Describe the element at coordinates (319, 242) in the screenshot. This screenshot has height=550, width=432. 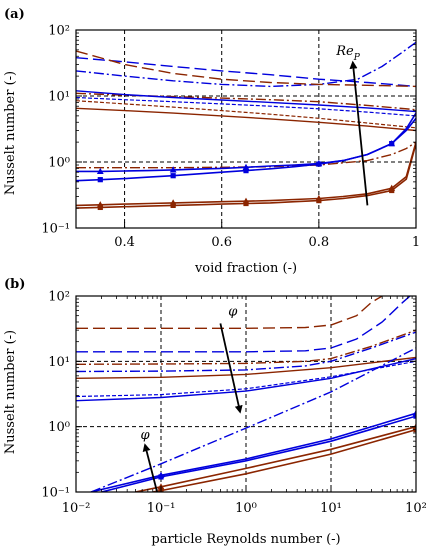
I see `x-tick-label: 0.8` at that location.